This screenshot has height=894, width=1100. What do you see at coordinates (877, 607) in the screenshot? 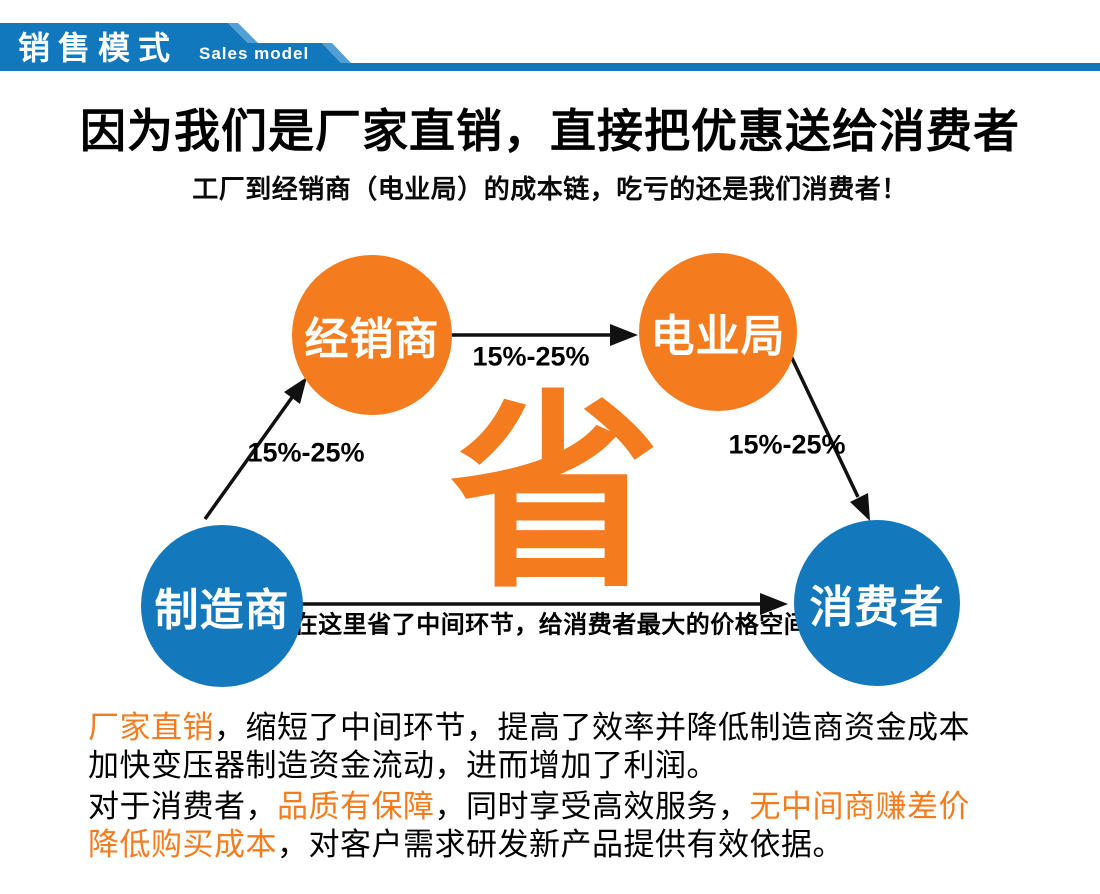
I see `node-consumer-label: 消费者` at bounding box center [877, 607].